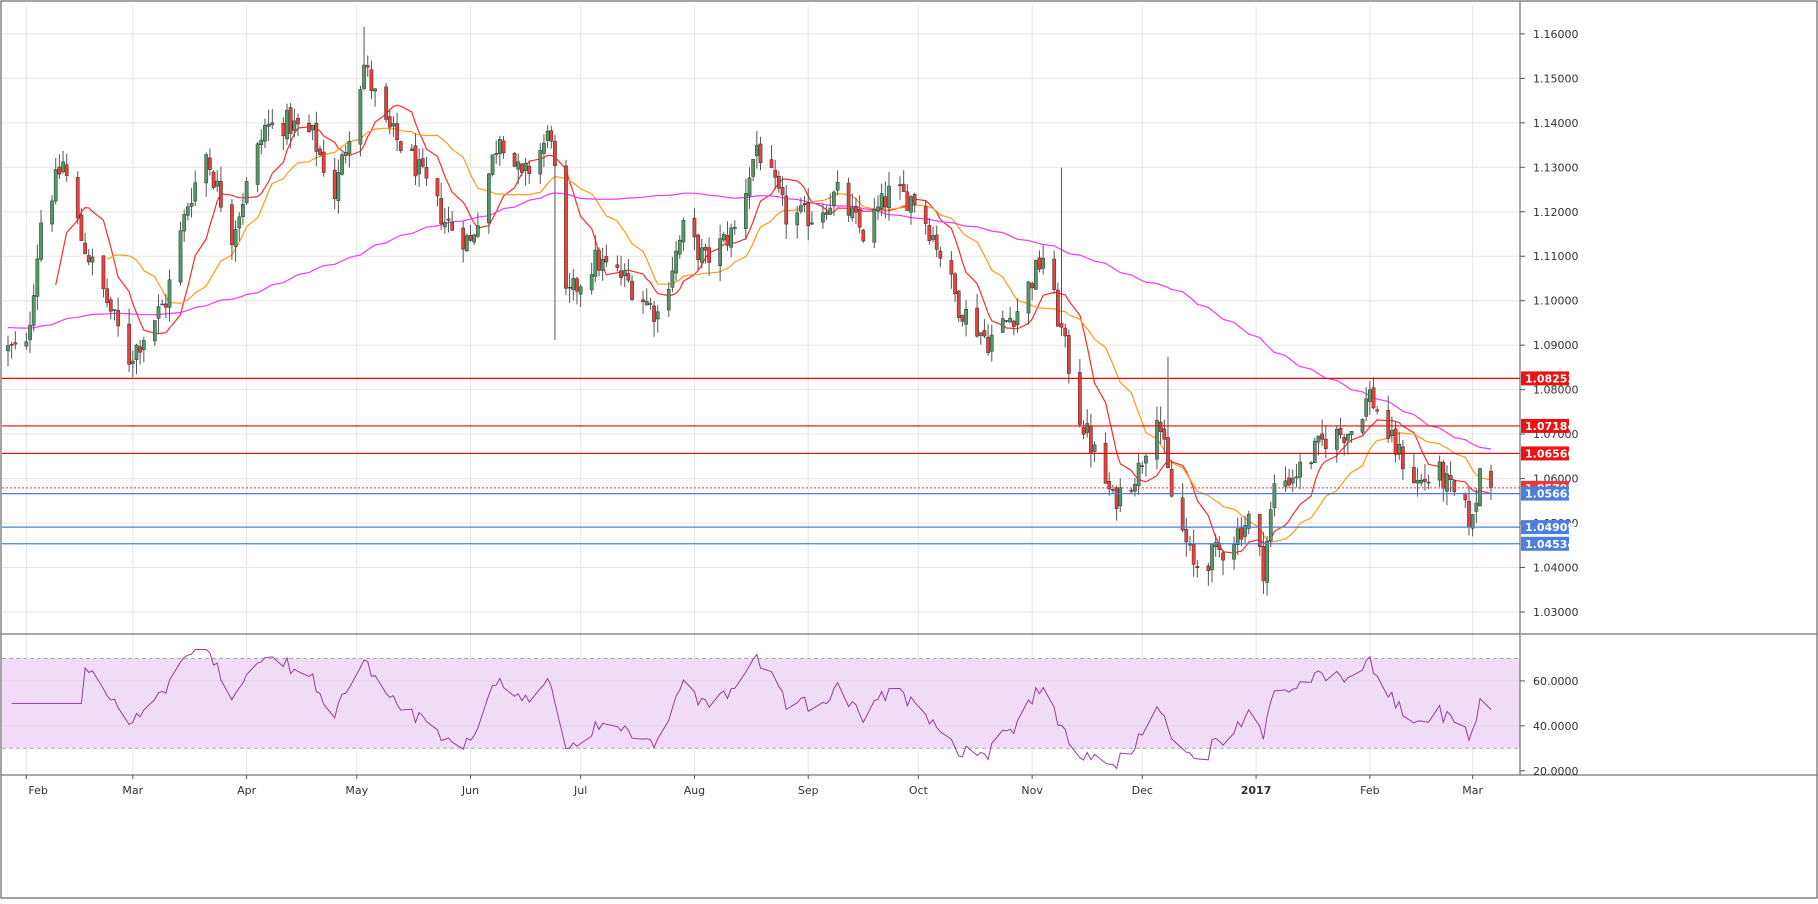 The width and height of the screenshot is (1818, 904). I want to click on time-tick-label: Jun, so click(470, 790).